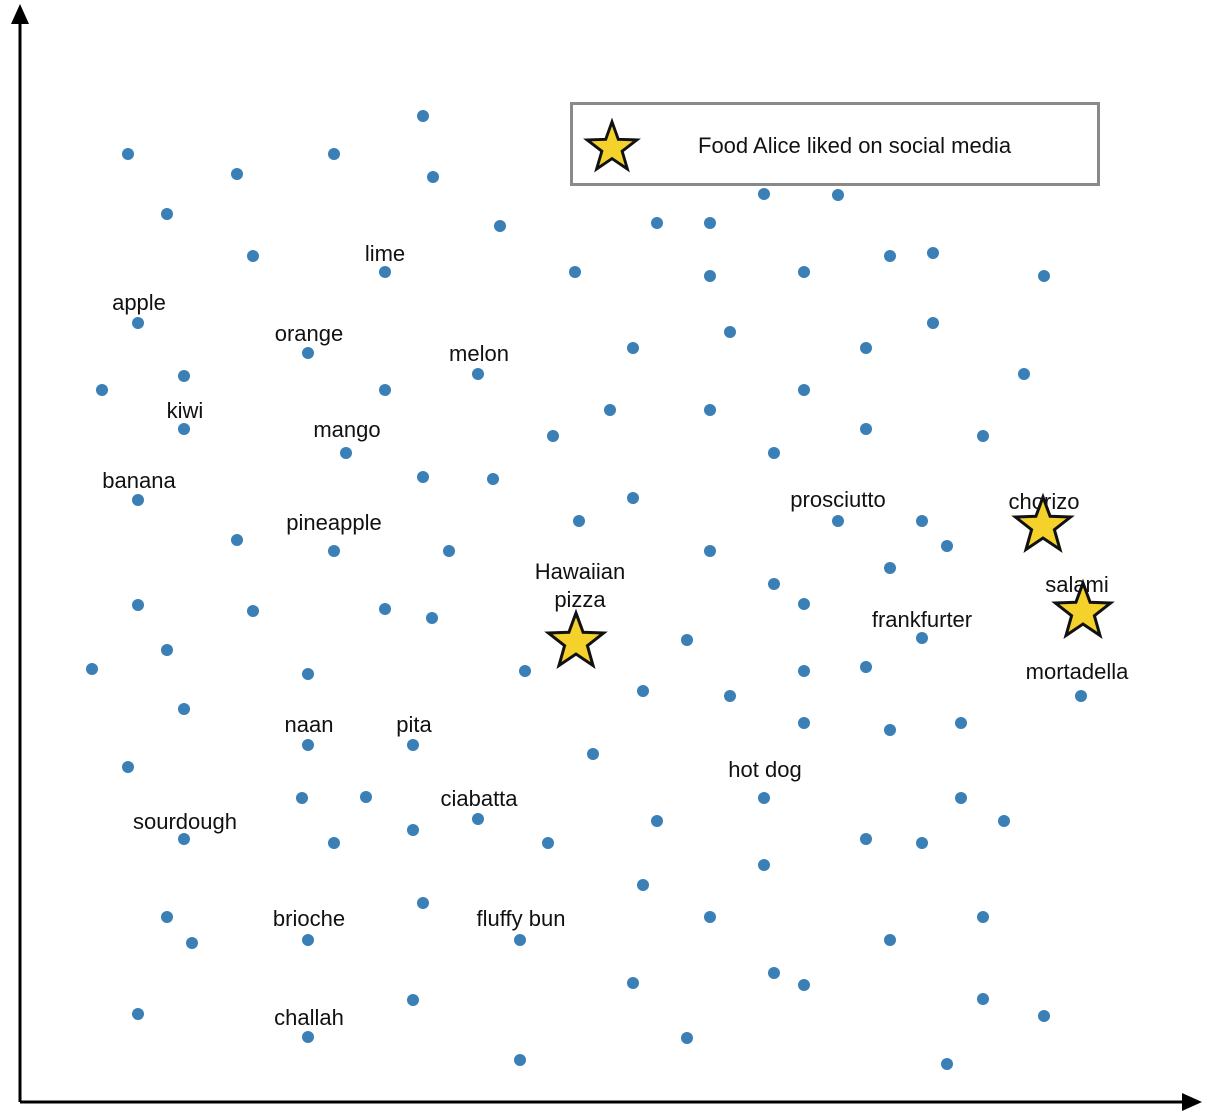  What do you see at coordinates (185, 821) in the screenshot?
I see `food-label: sourdough` at bounding box center [185, 821].